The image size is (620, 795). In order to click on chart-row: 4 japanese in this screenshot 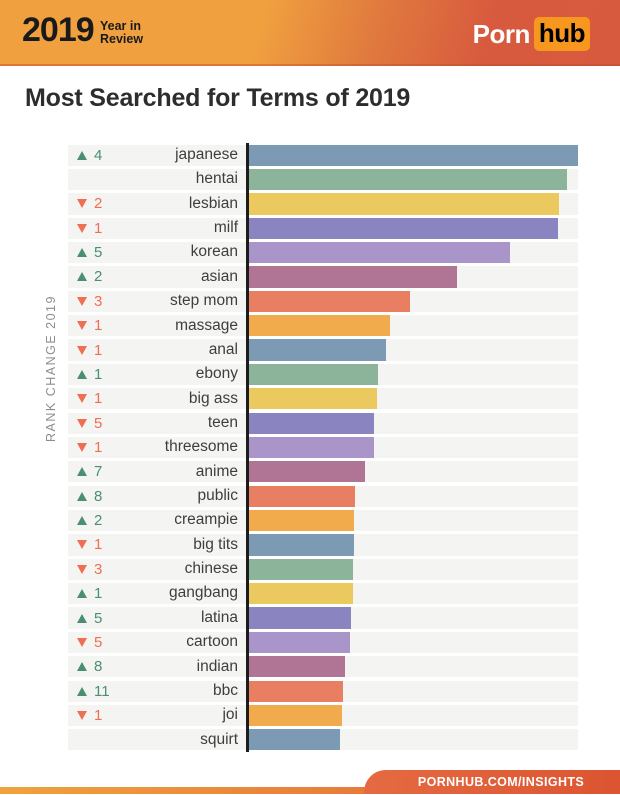, I will do `click(310, 155)`.